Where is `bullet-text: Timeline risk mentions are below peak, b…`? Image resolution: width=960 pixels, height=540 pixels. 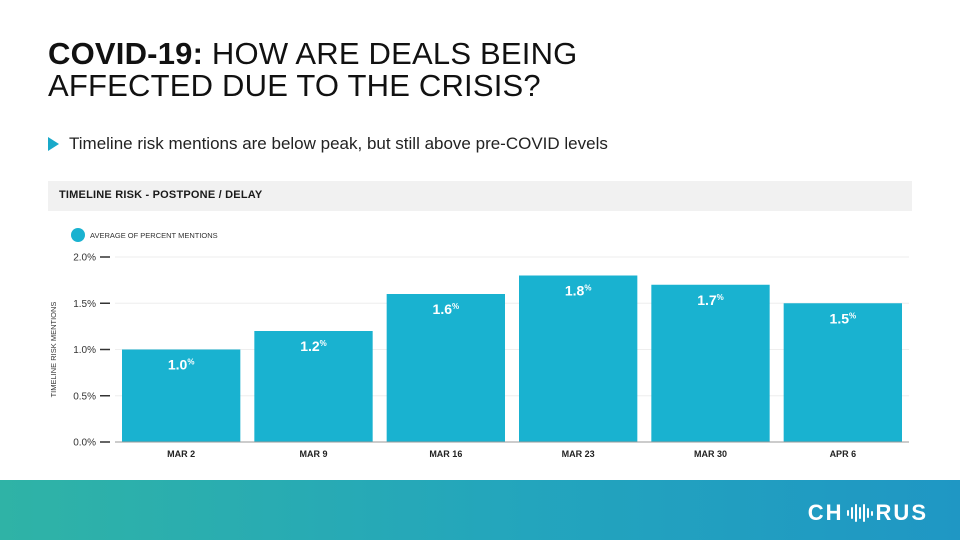
bullet-text: Timeline risk mentions are below peak, b… is located at coordinates (338, 143).